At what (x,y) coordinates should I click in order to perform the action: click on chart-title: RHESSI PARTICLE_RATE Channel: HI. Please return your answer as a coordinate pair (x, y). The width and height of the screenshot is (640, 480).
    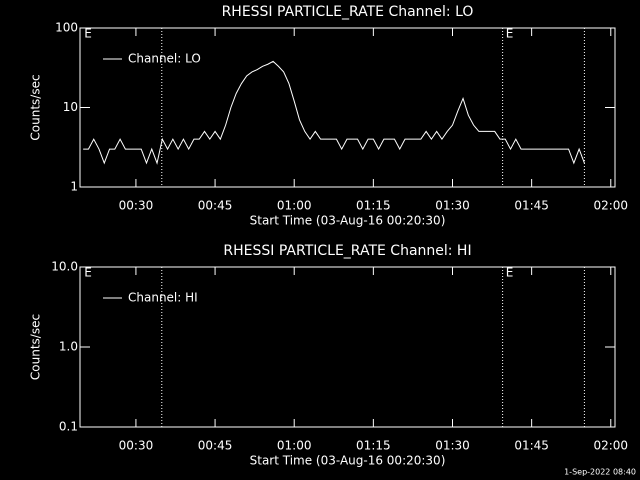
    Looking at the image, I should click on (347, 251).